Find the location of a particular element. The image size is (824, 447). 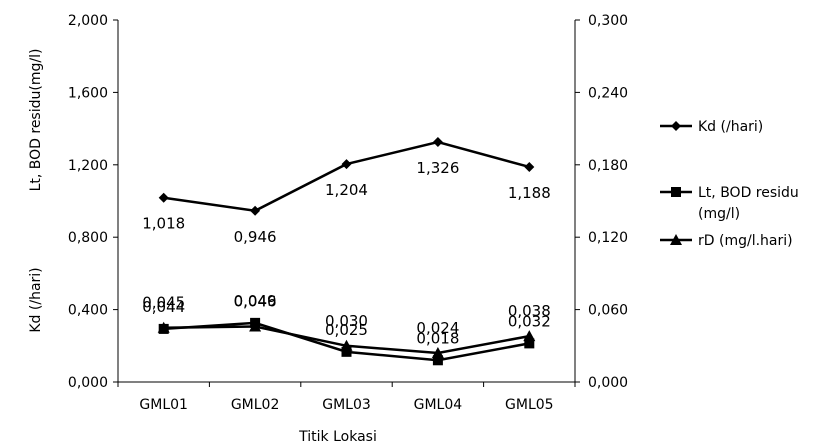

data-label: 0,018 is located at coordinates (437, 338).